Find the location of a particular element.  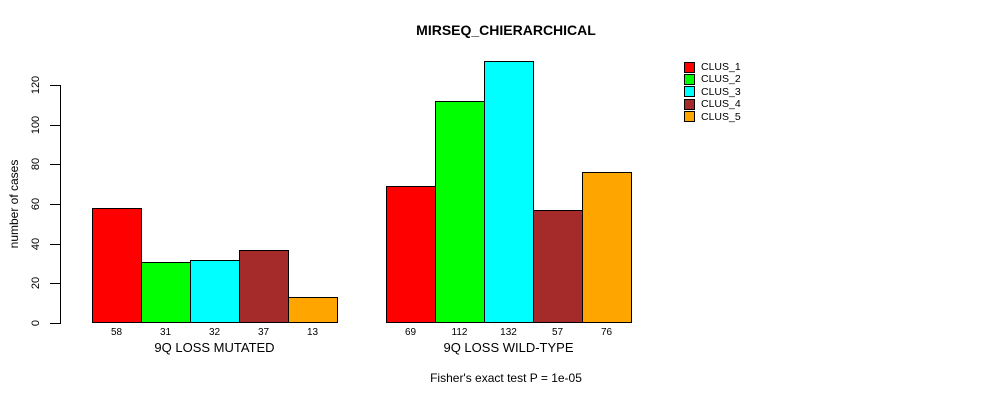

y-axis-tick-label: 0 is located at coordinates (36, 323).